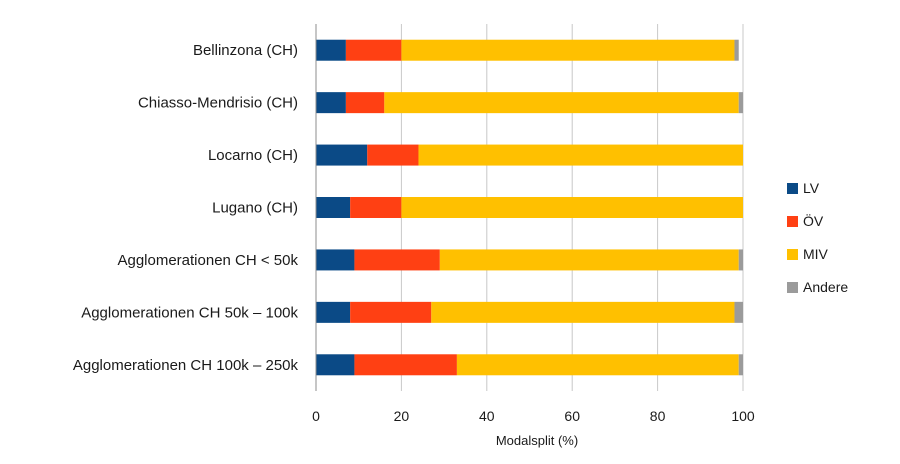  Describe the element at coordinates (402, 416) in the screenshot. I see `x-tick-label: 20` at that location.